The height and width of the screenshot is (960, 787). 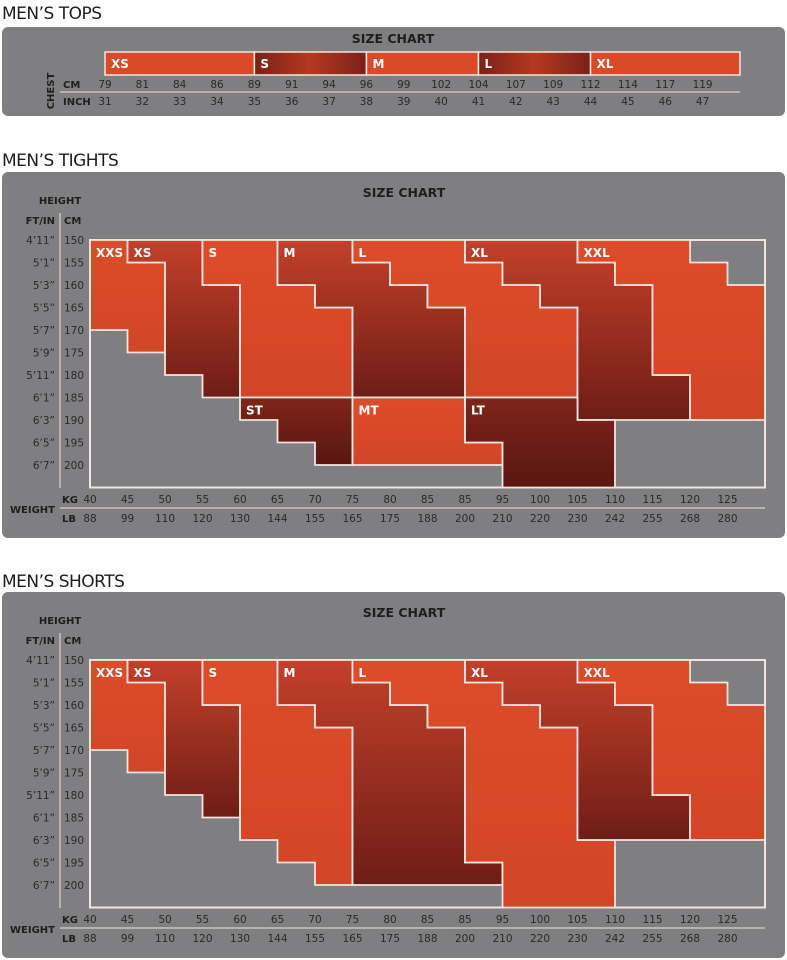 What do you see at coordinates (44, 264) in the screenshot?
I see `ftin-tick: 5’1”` at bounding box center [44, 264].